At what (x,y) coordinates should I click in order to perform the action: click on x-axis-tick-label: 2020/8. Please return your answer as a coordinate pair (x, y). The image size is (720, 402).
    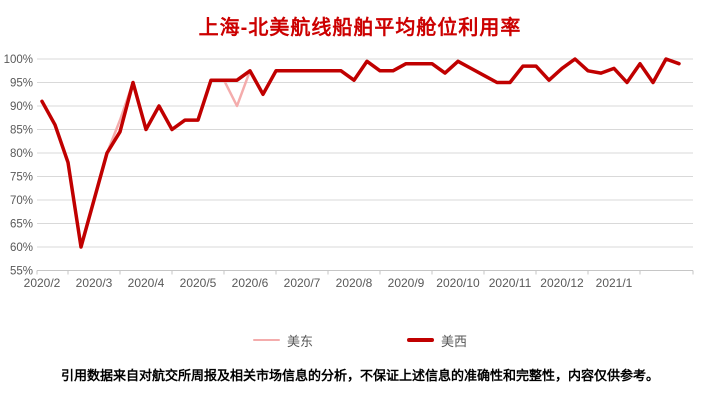
    Looking at the image, I should click on (354, 283).